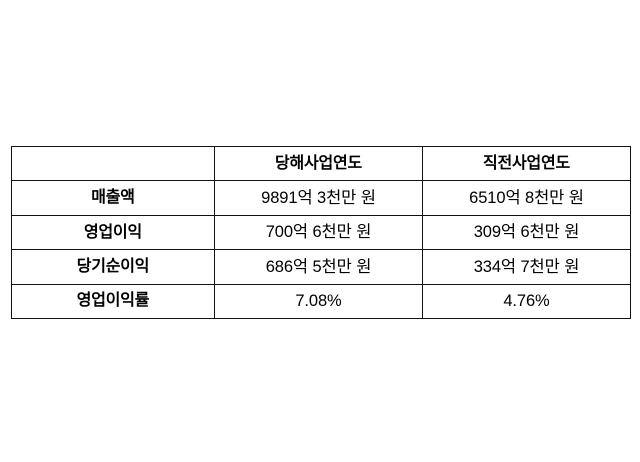 This screenshot has height=462, width=640. I want to click on table-row: 매출액 9891억 3천만 원 6510억 8천만 원, so click(321, 198).